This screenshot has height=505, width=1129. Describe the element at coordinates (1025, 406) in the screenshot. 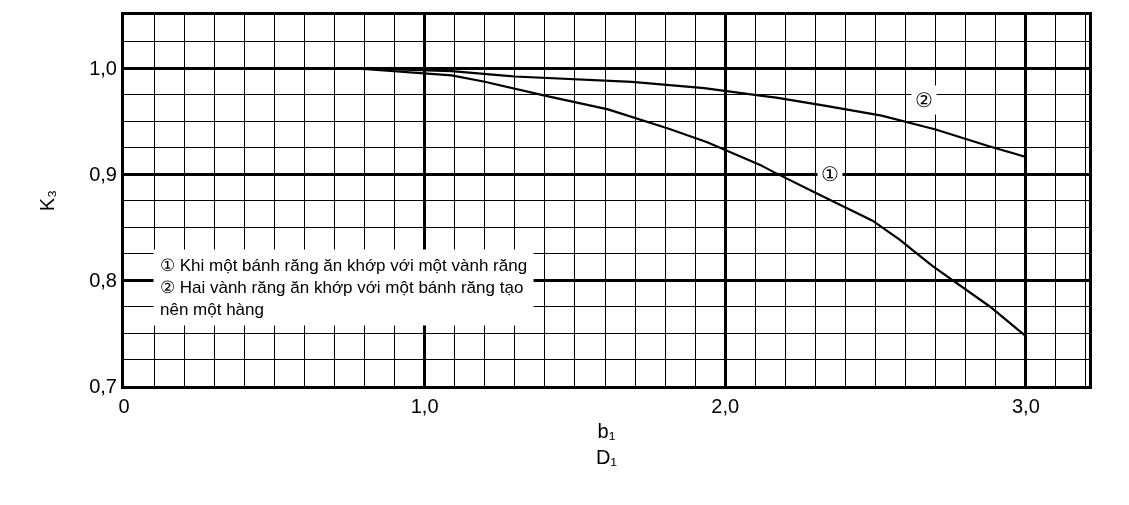

I see `x-tick-label: 3,0` at that location.